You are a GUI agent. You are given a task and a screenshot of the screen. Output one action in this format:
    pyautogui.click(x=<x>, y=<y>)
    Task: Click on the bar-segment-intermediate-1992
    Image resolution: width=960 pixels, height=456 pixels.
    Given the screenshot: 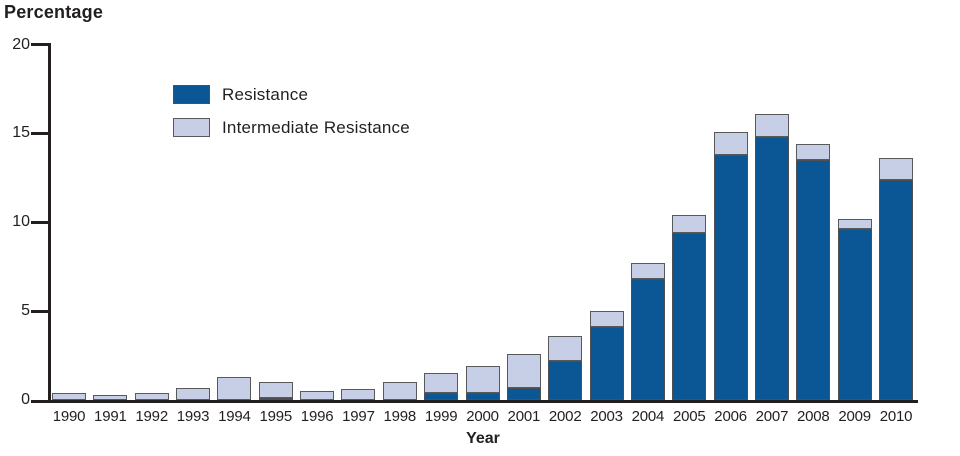 What is the action you would take?
    pyautogui.click(x=151, y=396)
    